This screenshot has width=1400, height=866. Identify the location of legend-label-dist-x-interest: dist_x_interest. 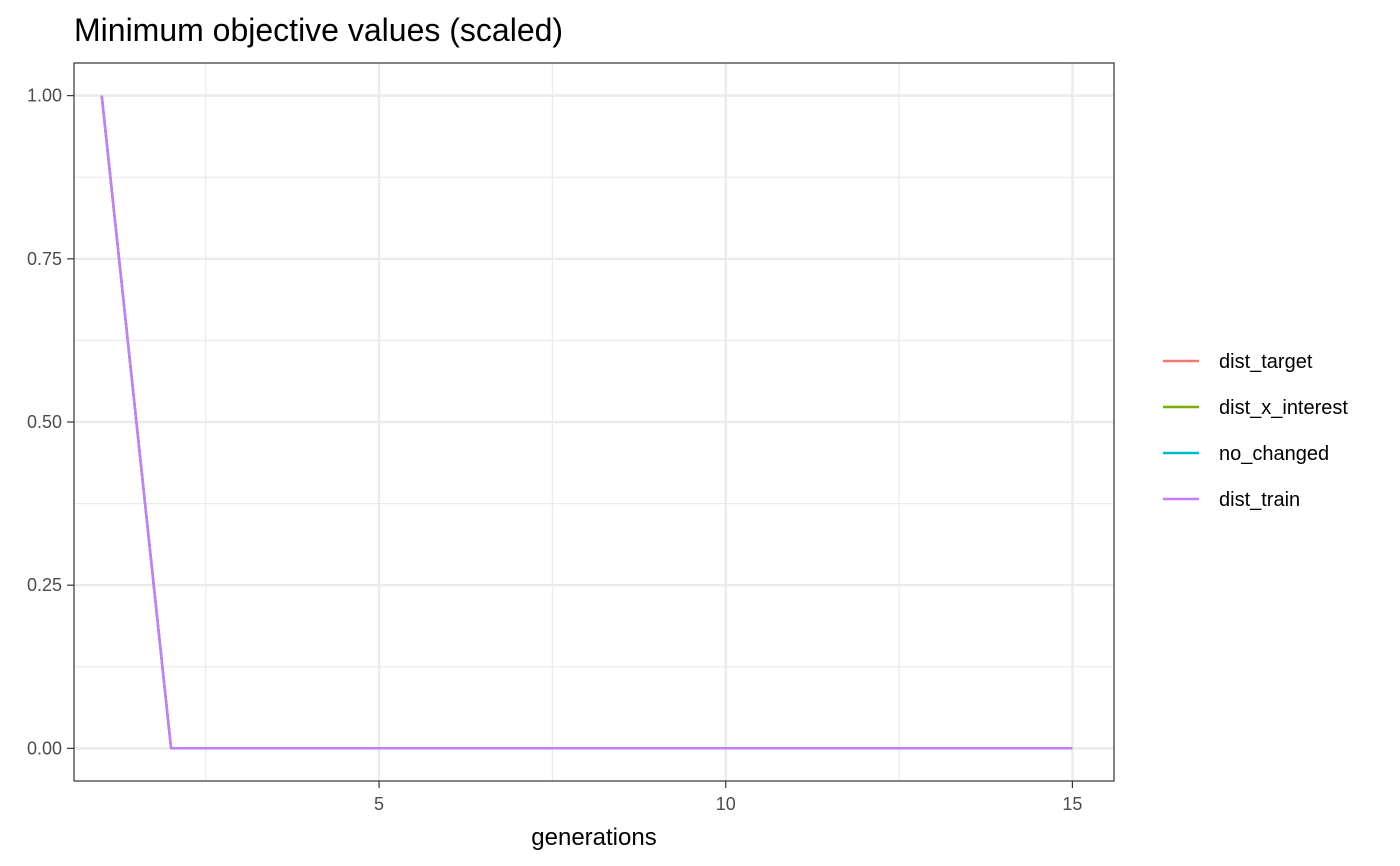
(1283, 408).